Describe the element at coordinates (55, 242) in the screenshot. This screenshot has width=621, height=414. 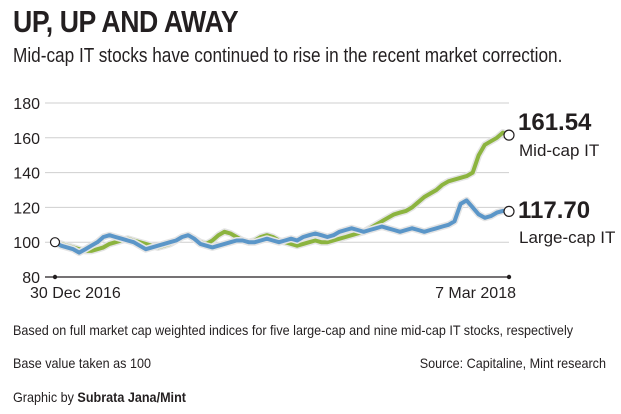
I see `series-start-point` at that location.